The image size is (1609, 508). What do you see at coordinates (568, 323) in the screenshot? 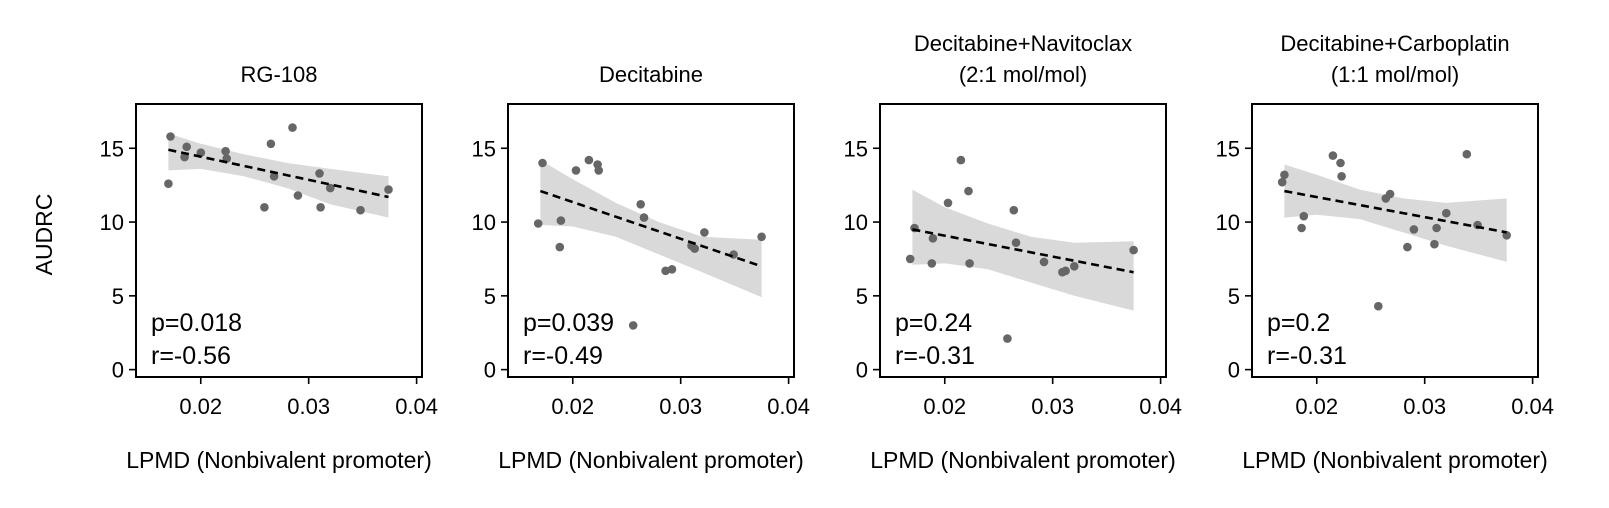
I see `stat-annotation: p=0.039` at bounding box center [568, 323].